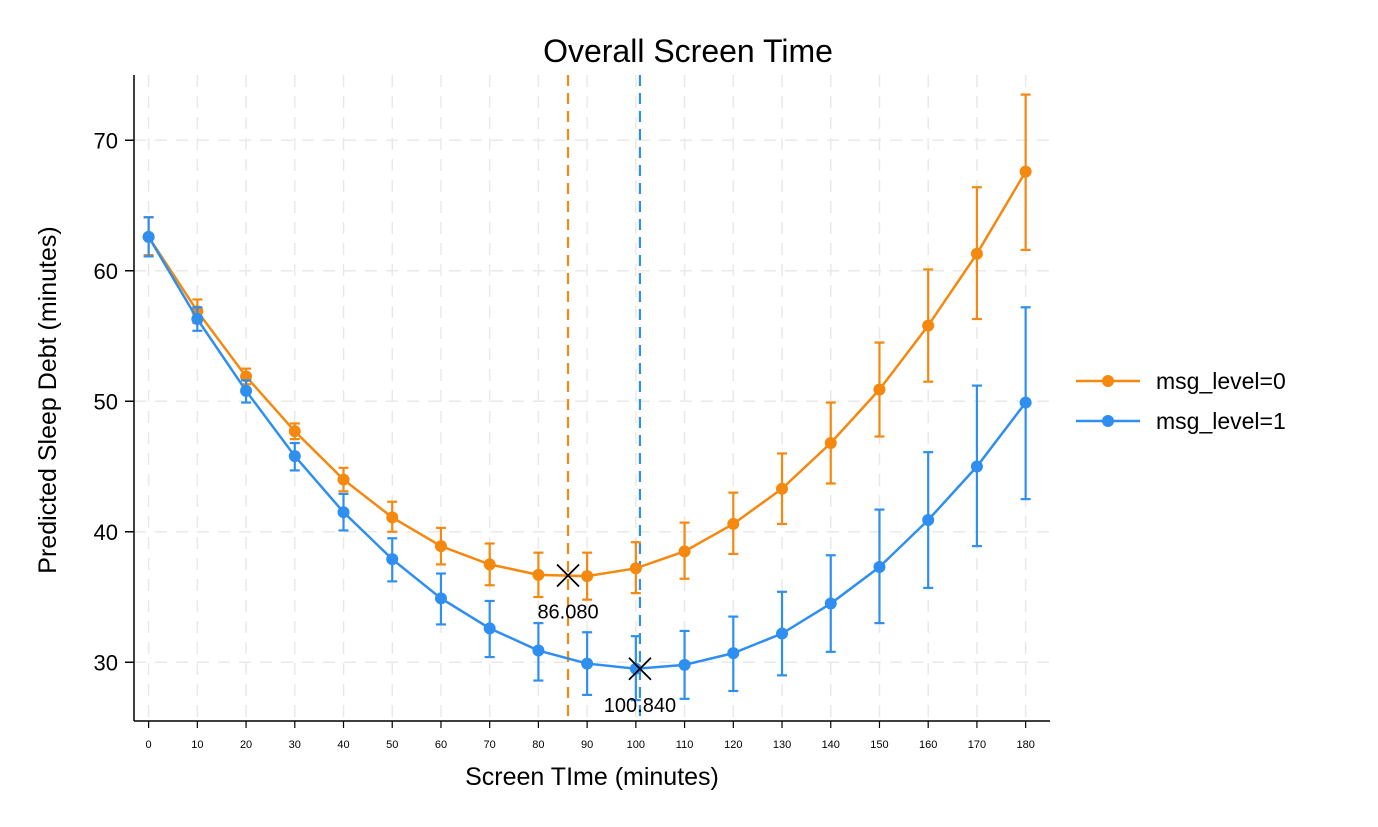 The width and height of the screenshot is (1378, 827). I want to click on y-tick-label: 40, so click(106, 532).